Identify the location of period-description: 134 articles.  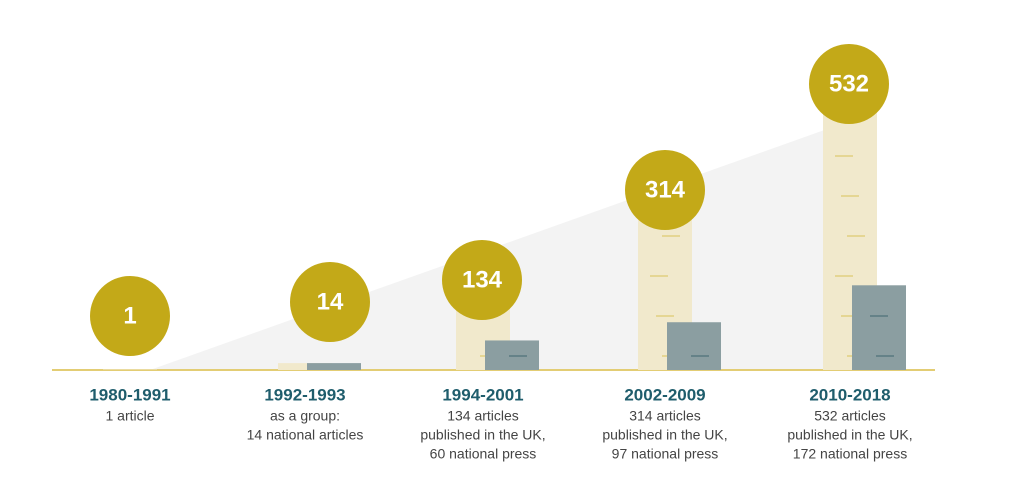
(483, 416).